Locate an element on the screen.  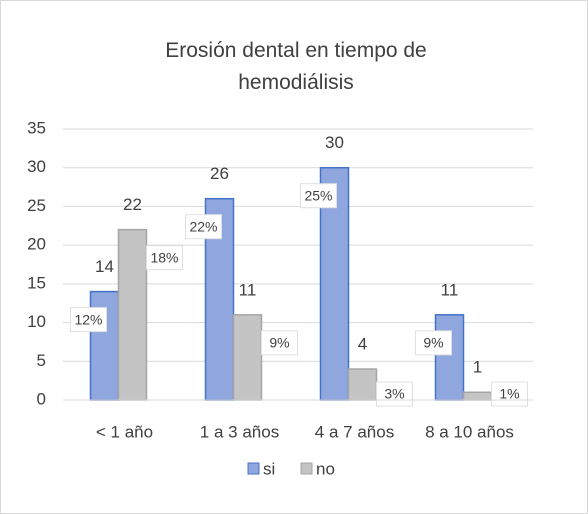
y-tick-label: 15 is located at coordinates (36, 282).